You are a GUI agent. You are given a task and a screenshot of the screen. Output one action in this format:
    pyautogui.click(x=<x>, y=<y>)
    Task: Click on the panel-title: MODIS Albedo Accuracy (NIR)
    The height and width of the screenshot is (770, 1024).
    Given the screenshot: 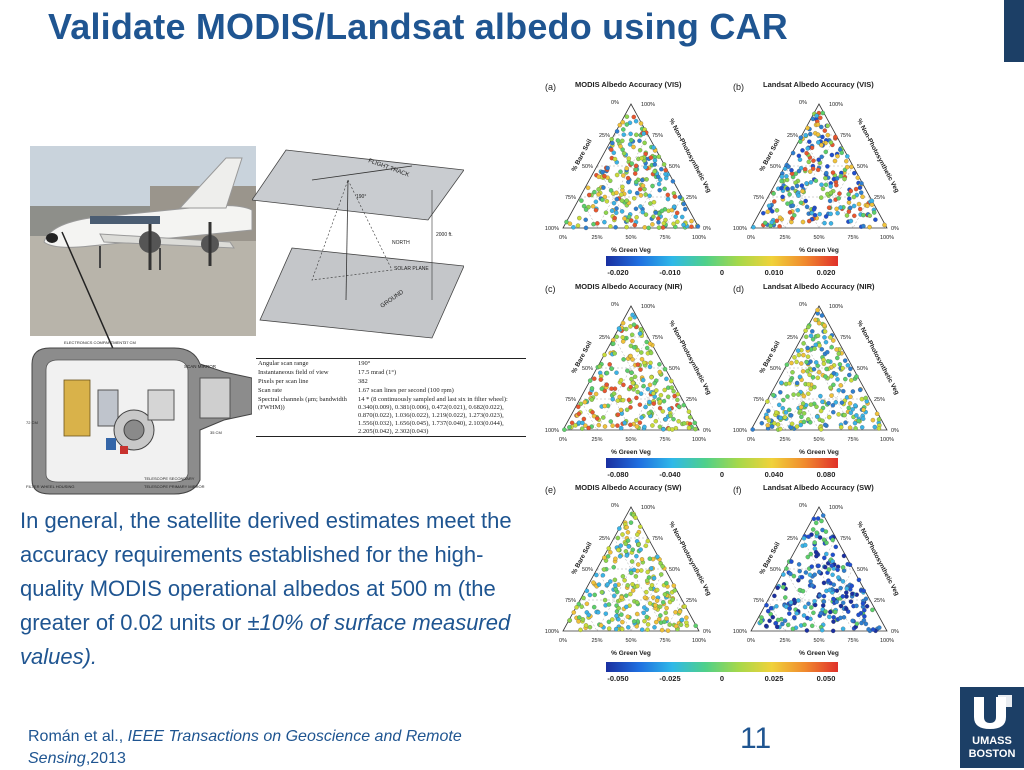 What is the action you would take?
    pyautogui.click(x=629, y=286)
    